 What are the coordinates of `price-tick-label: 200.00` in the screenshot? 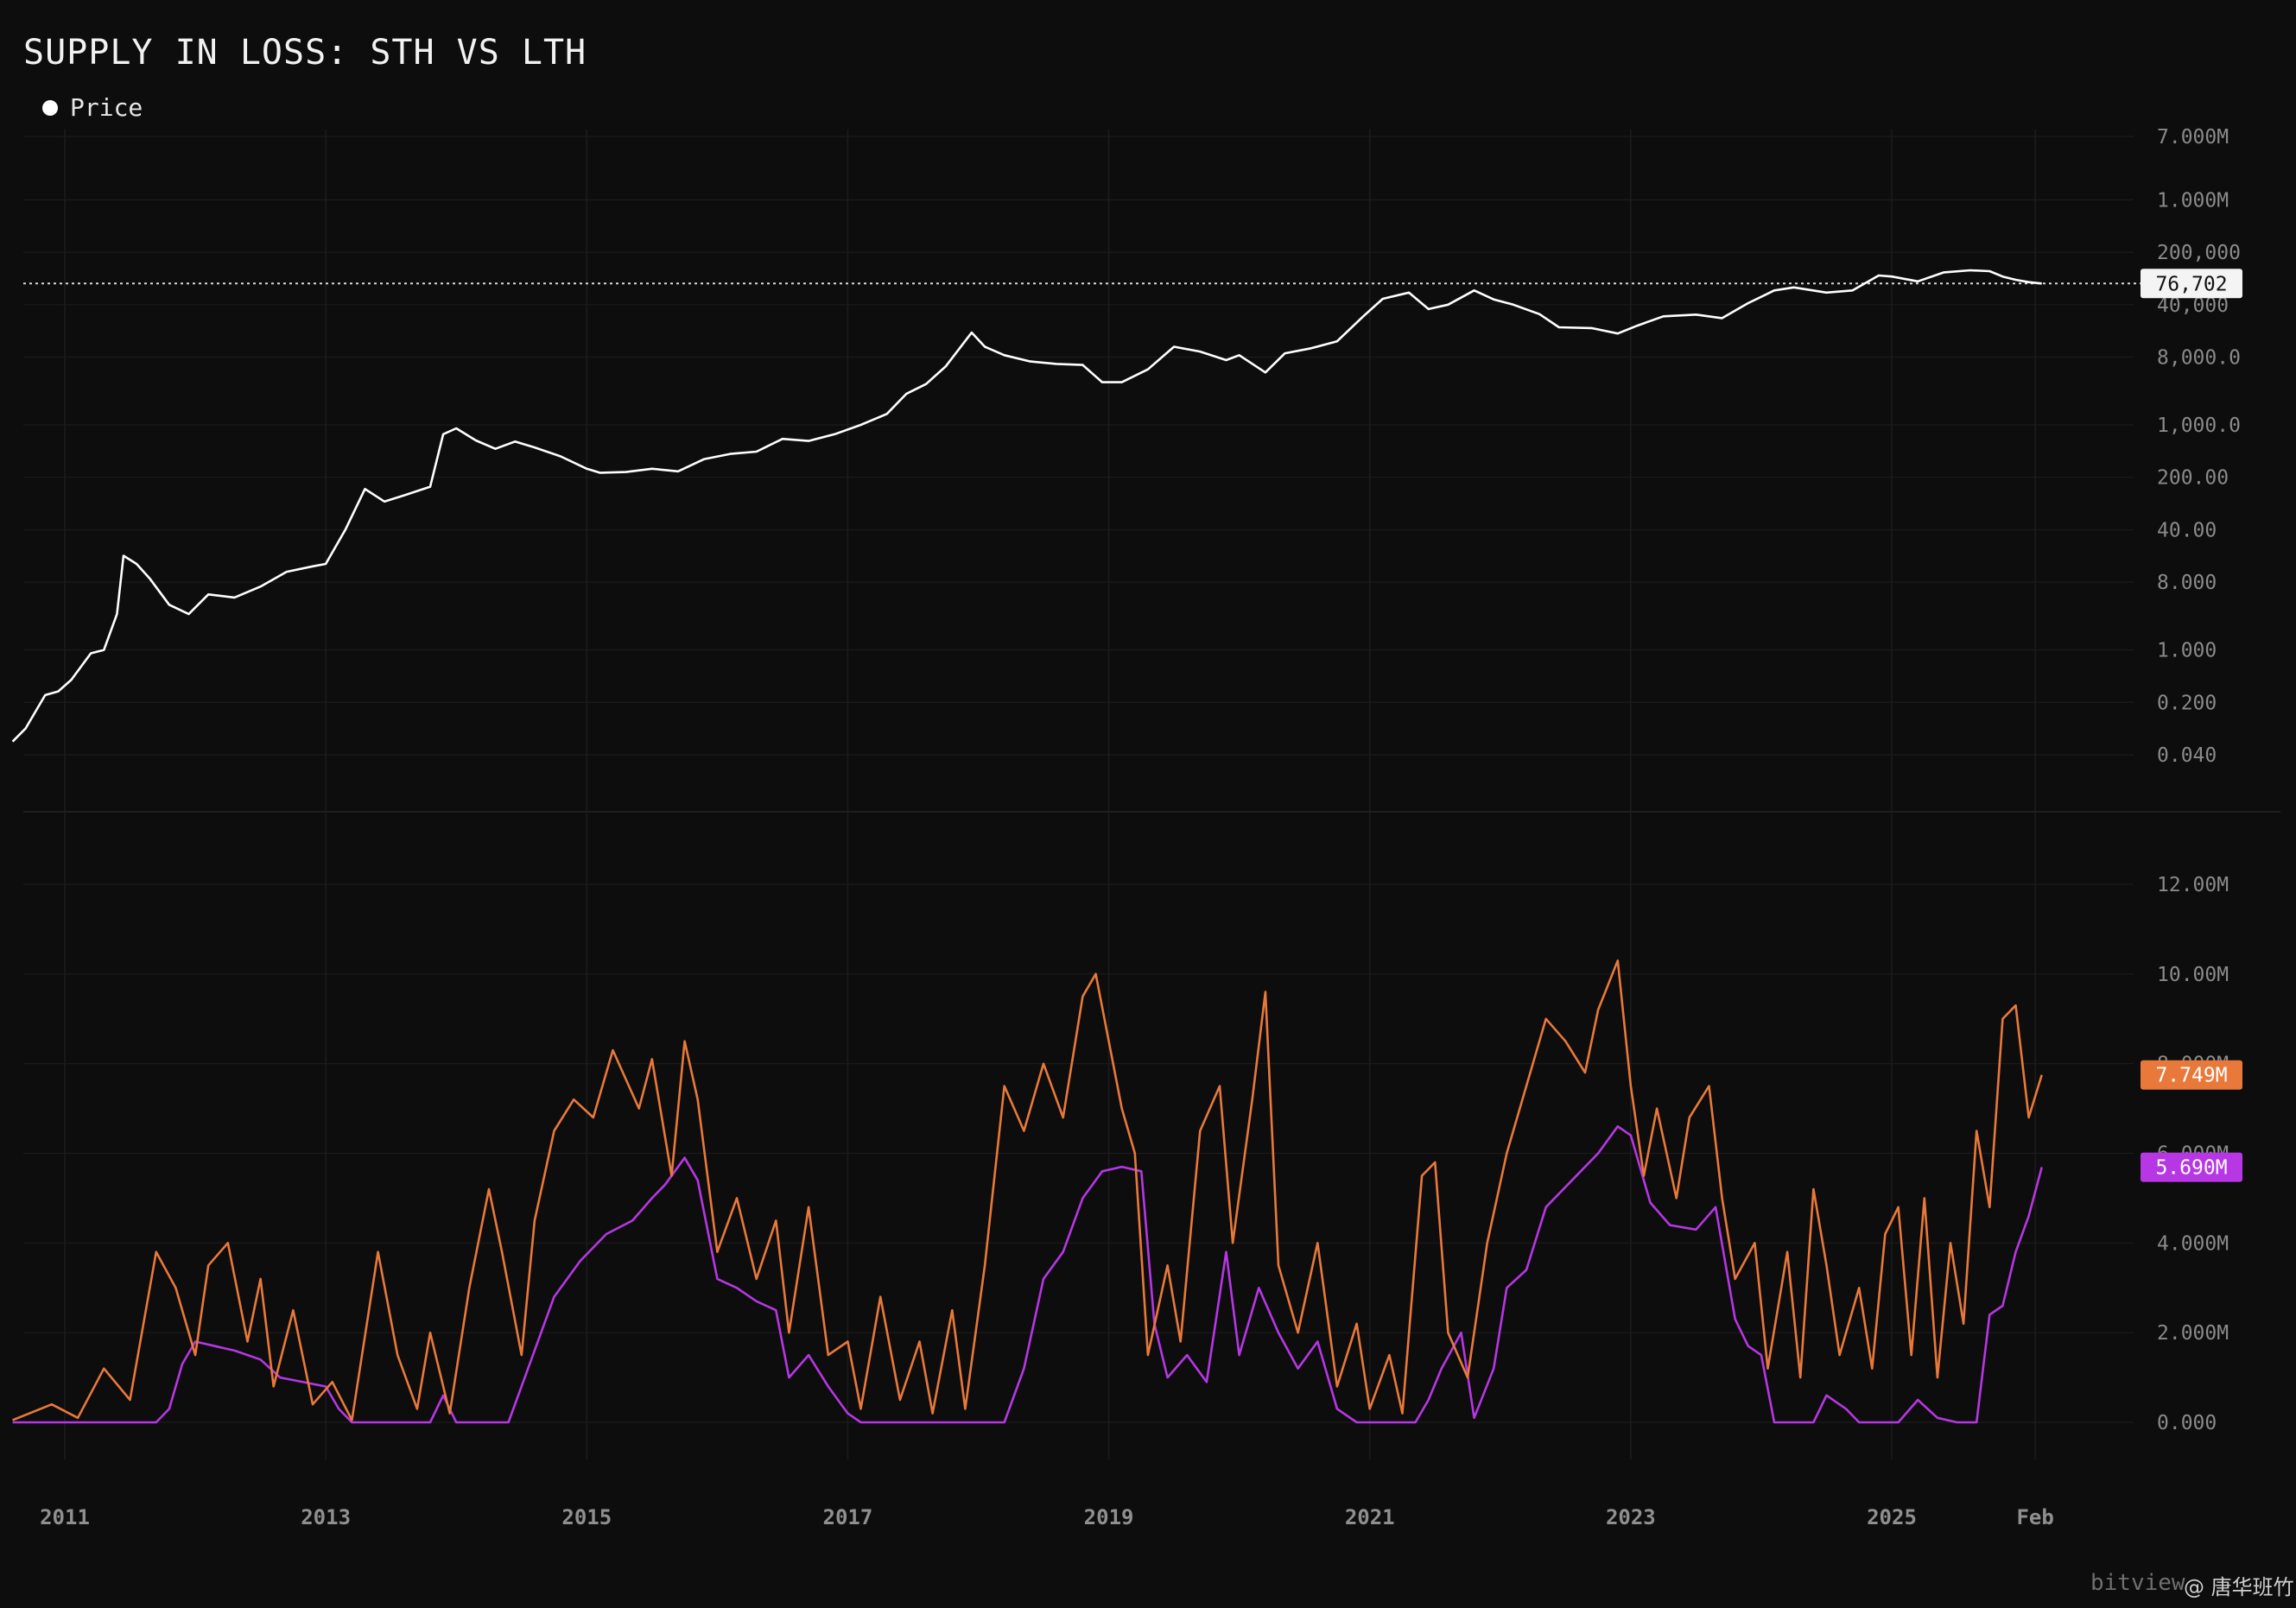 It's located at (2193, 478).